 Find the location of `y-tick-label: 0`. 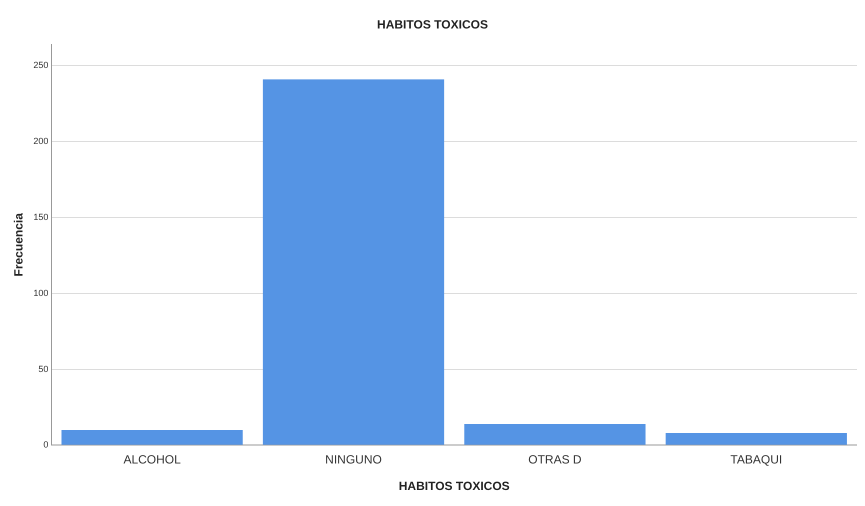

y-tick-label: 0 is located at coordinates (45, 445).